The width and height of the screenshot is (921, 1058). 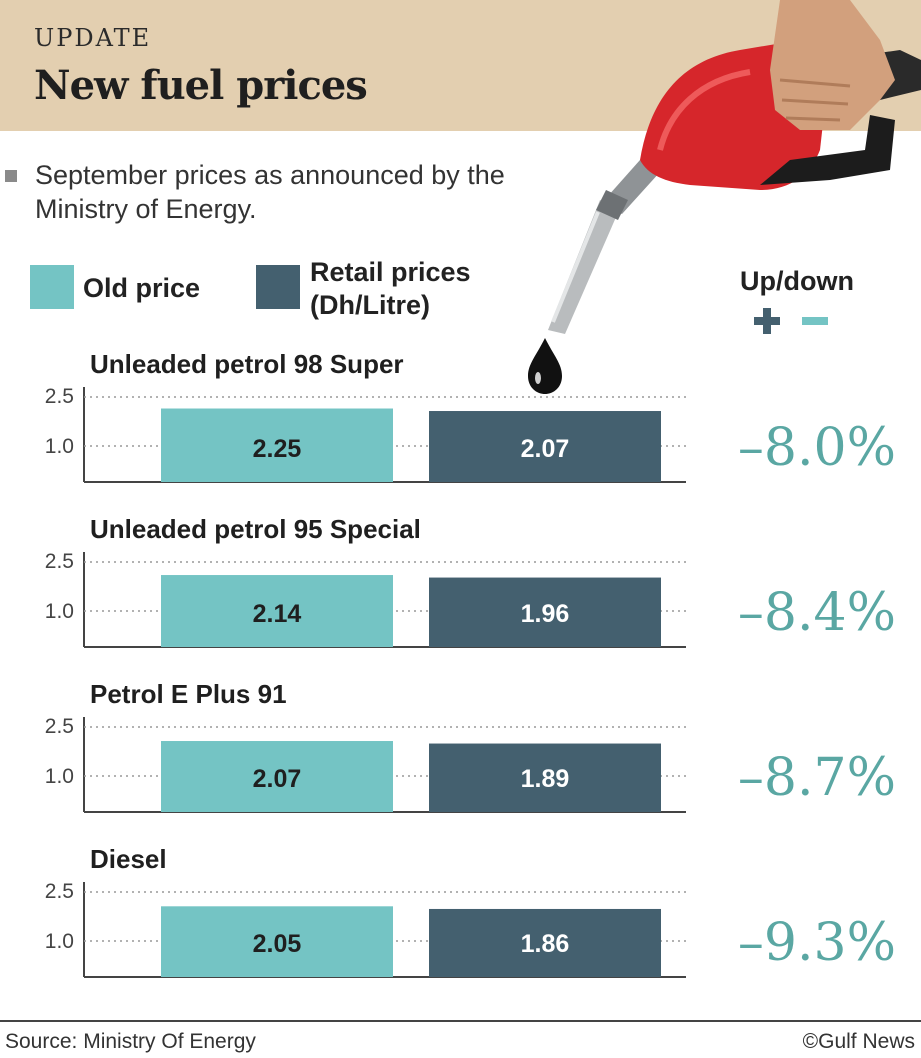 I want to click on footer-rule, so click(x=460, y=1021).